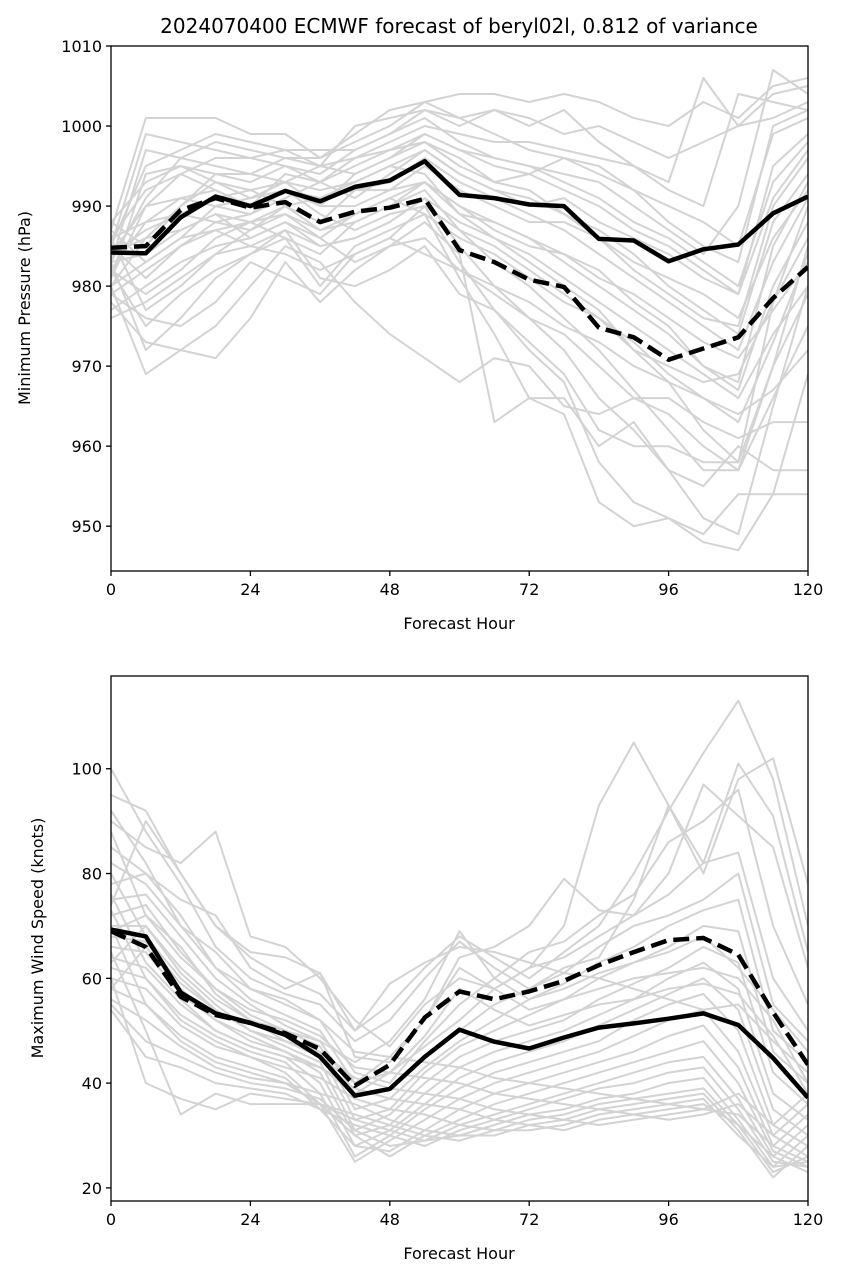  What do you see at coordinates (92, 874) in the screenshot?
I see `y-tick-label: 80` at bounding box center [92, 874].